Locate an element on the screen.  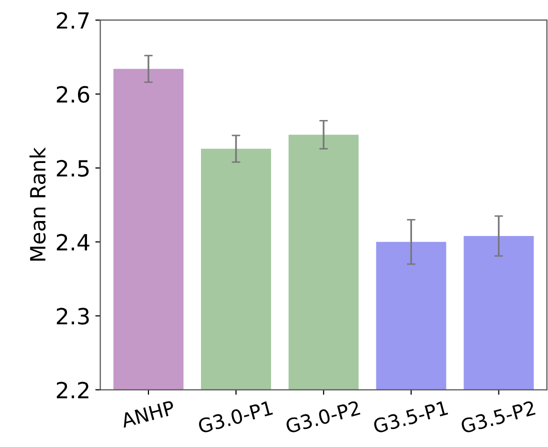
x-tick-label: ANHP is located at coordinates (148, 414).